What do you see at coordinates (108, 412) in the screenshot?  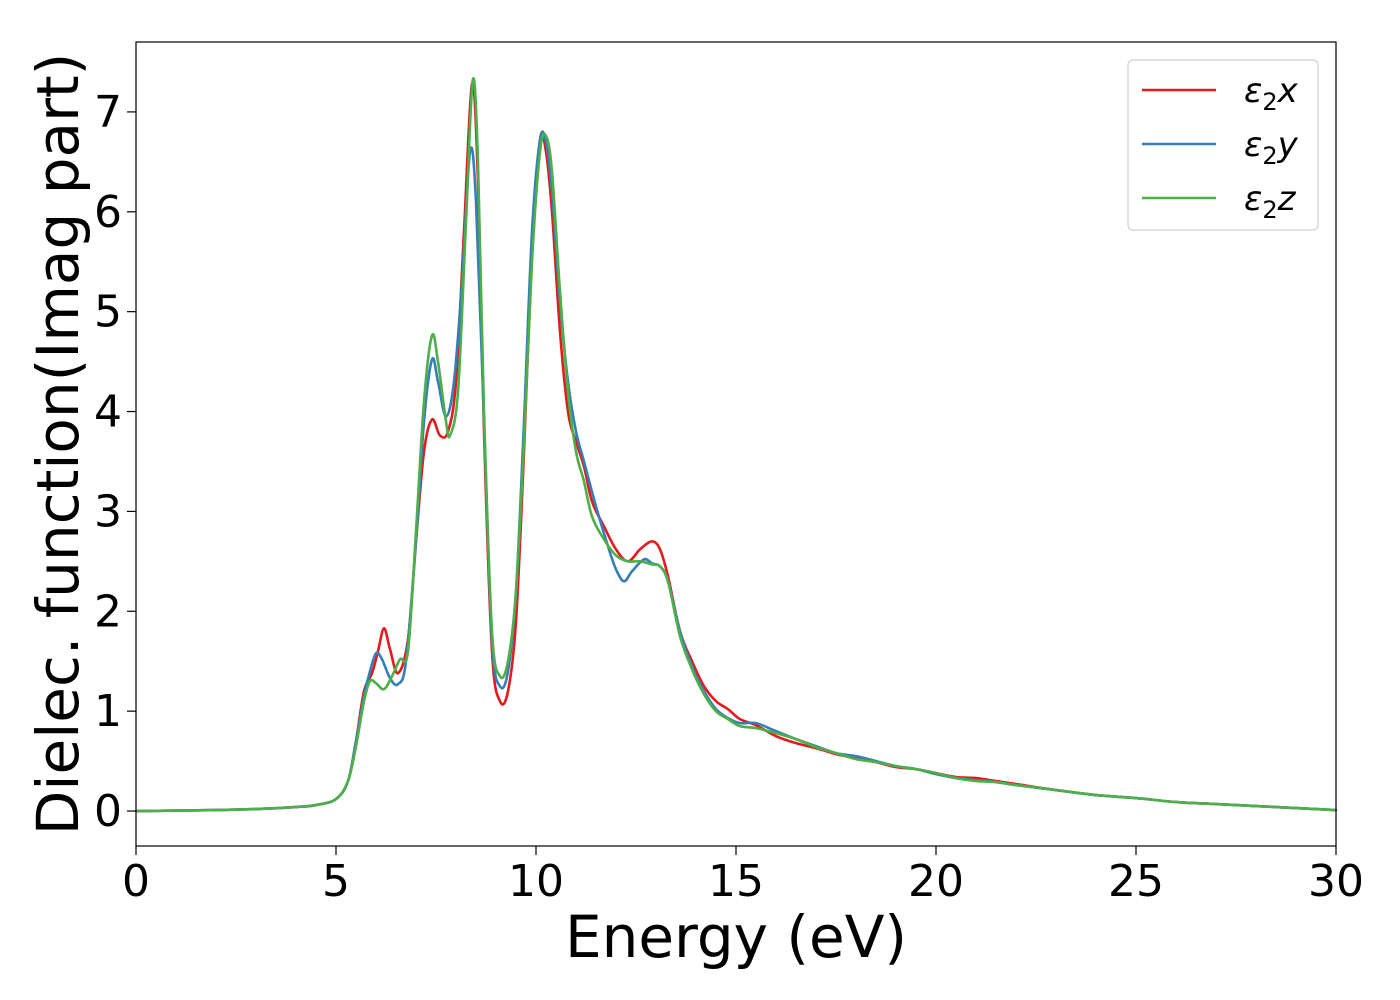 I see `y-tick-label: 4` at bounding box center [108, 412].